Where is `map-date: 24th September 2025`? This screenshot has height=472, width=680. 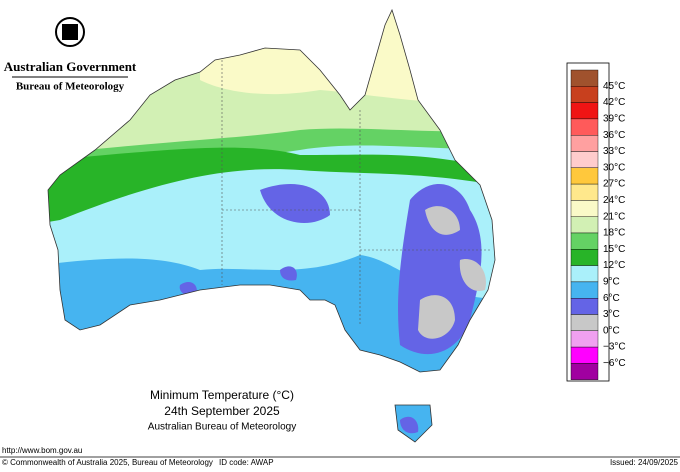
map-date: 24th September 2025 is located at coordinates (222, 411).